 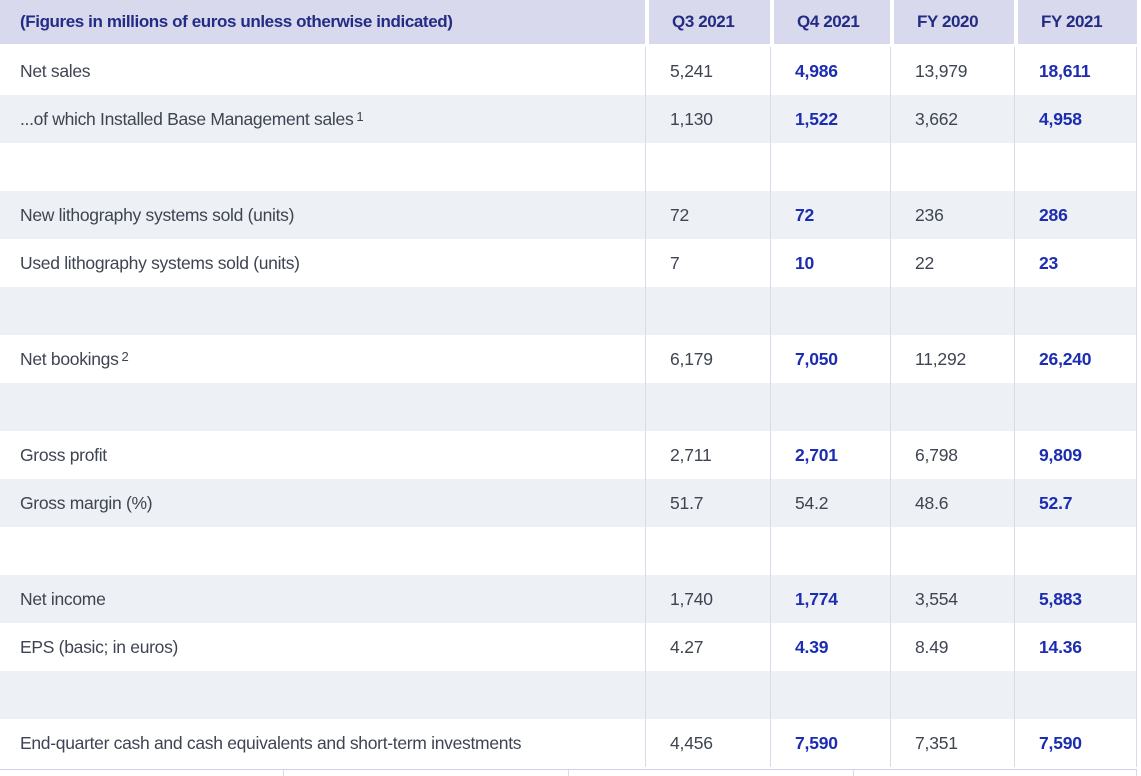 I want to click on row-label-text: Used lithography systems sold (units), so click(x=160, y=262).